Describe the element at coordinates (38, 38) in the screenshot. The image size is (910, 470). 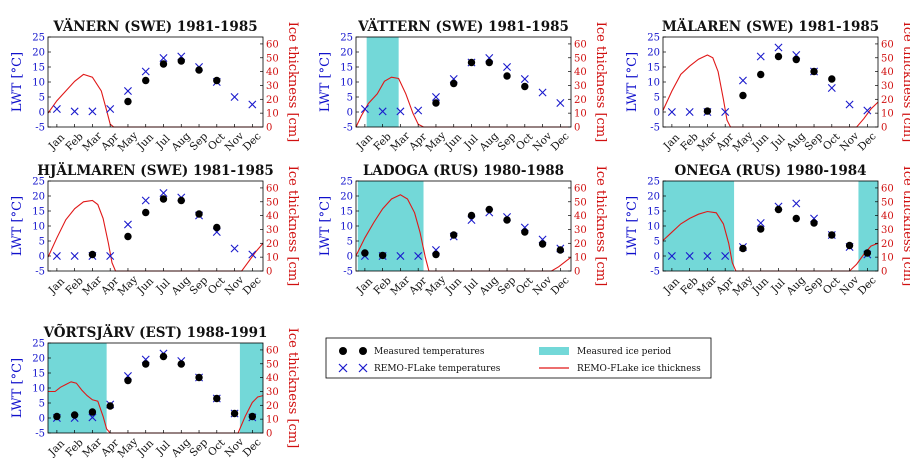
I see `y-tick-label: 25` at that location.